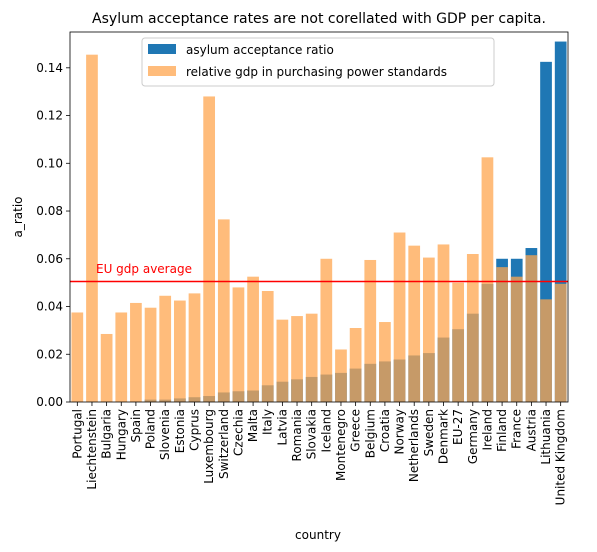 The image size is (597, 552). Describe the element at coordinates (370, 330) in the screenshot. I see `bar-gdp-belgium` at that location.